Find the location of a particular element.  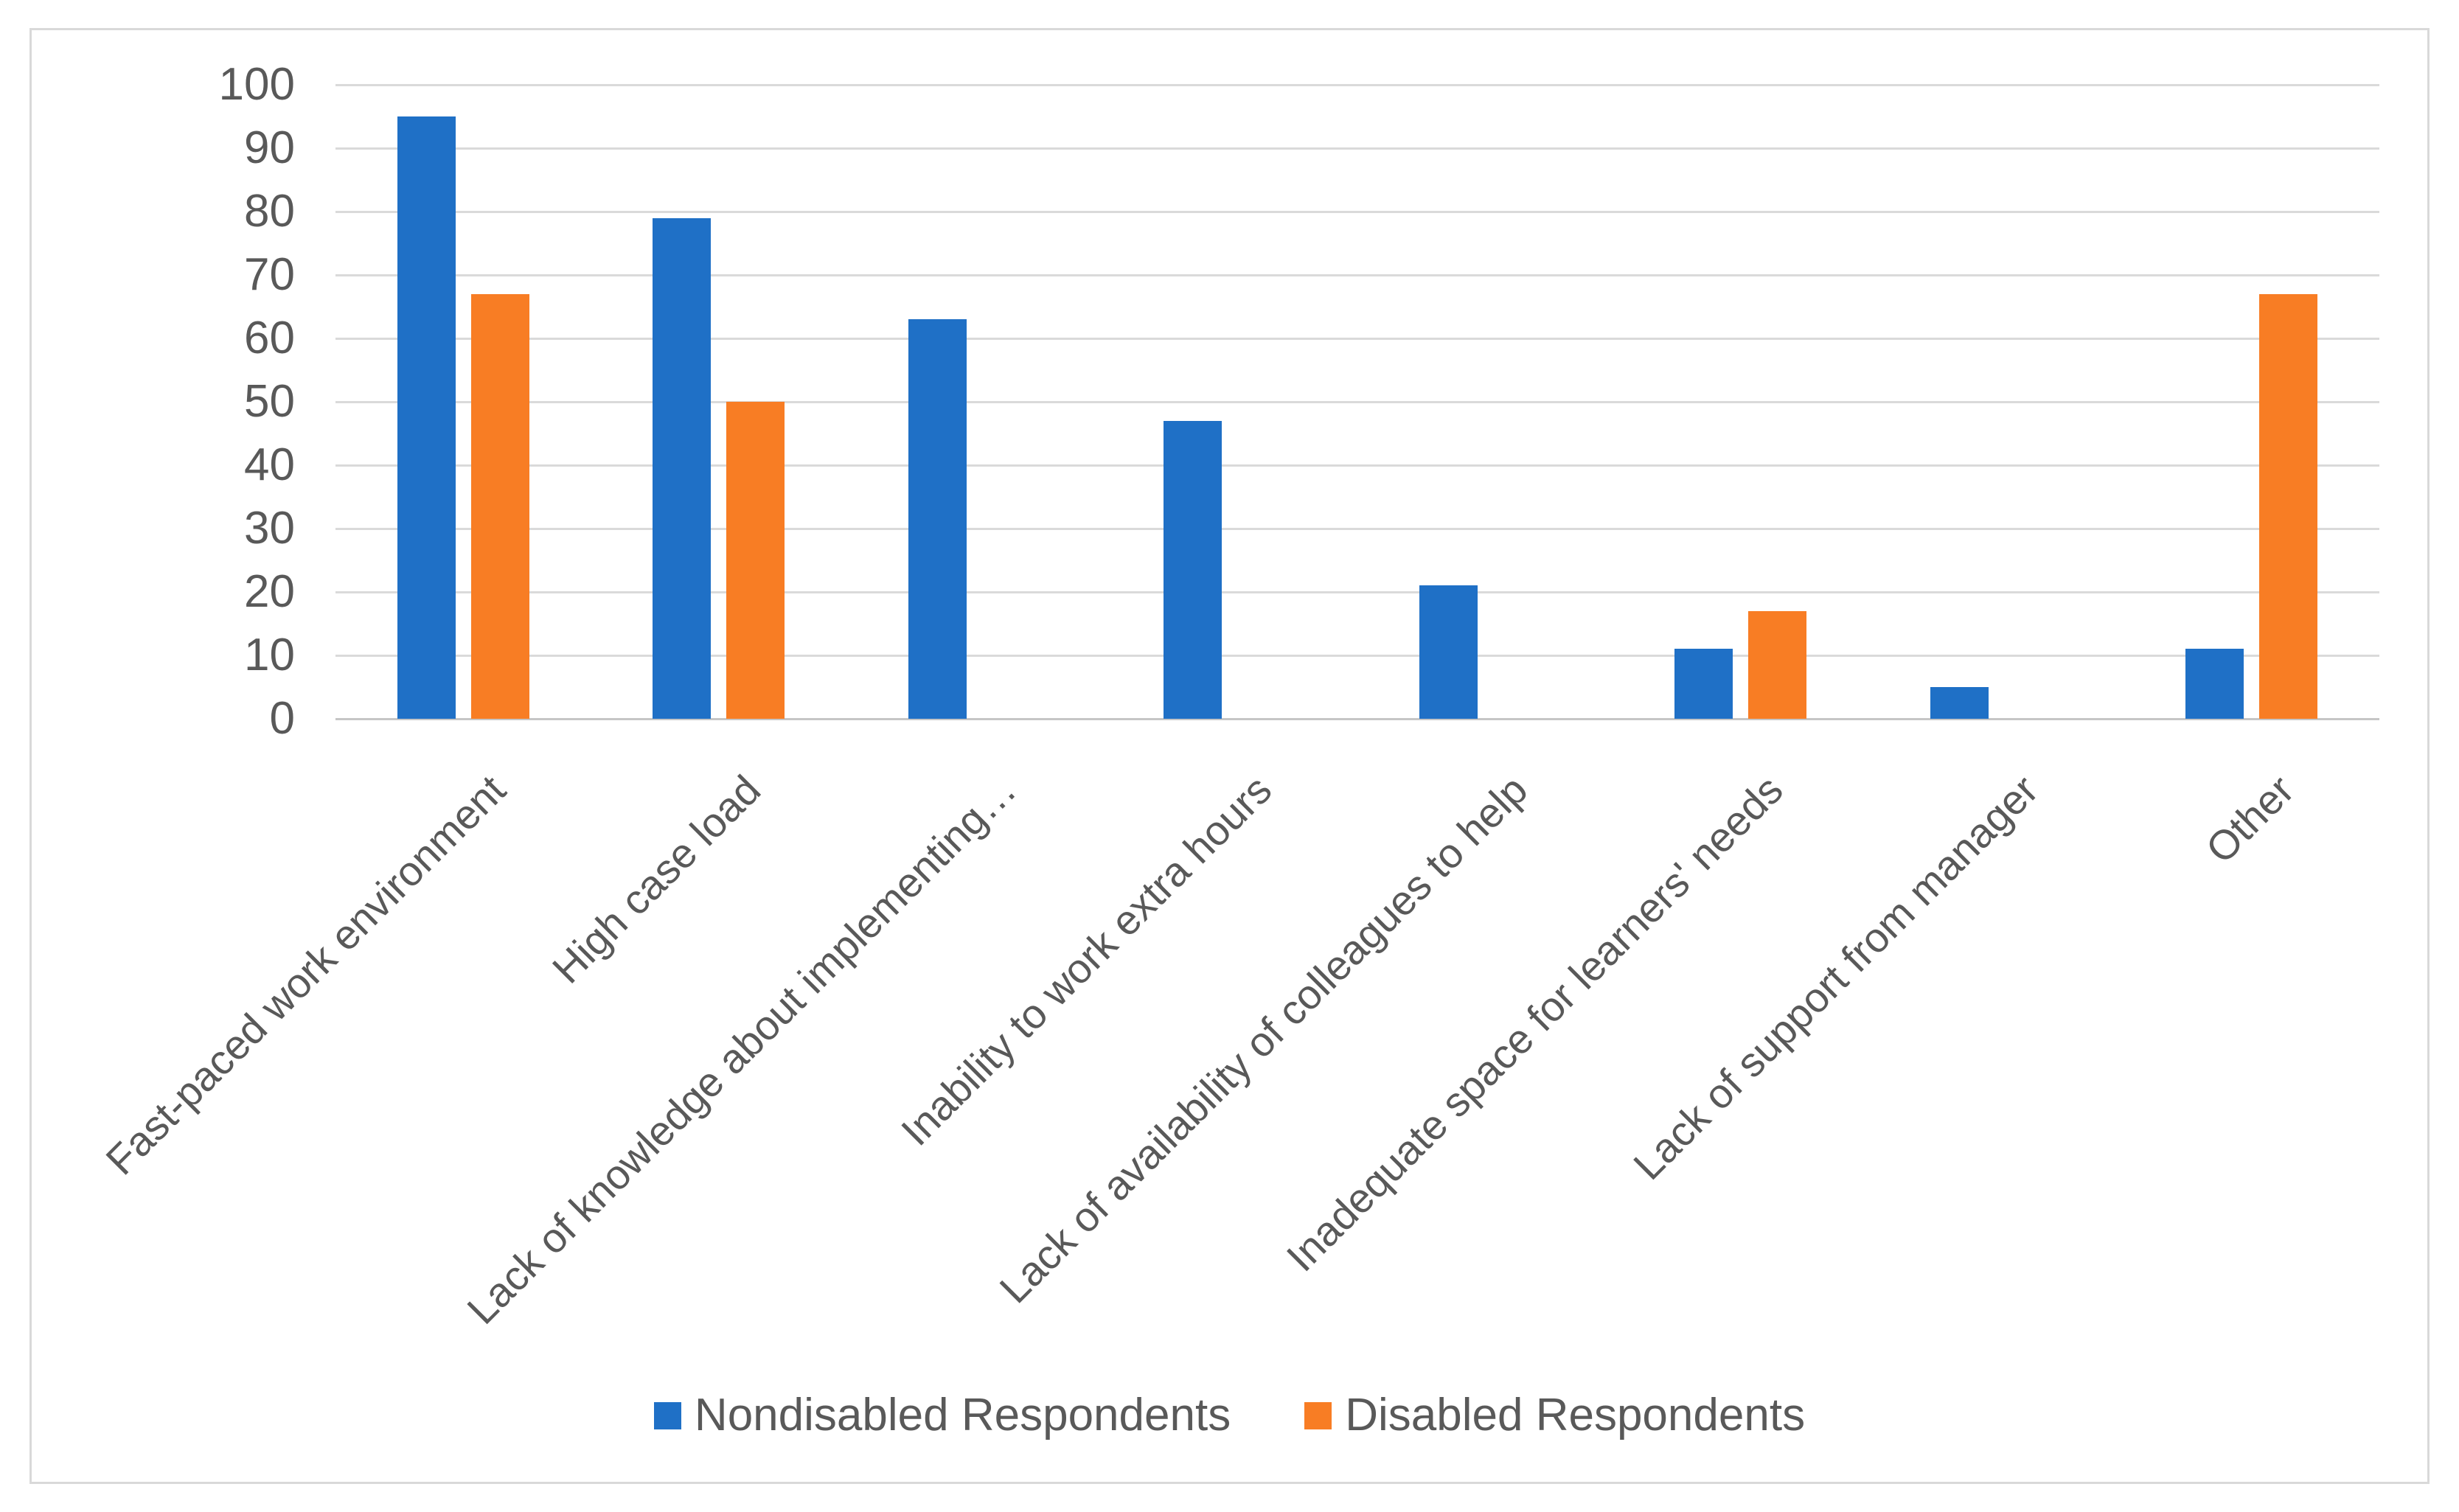

x-axis-line is located at coordinates (1357, 718).